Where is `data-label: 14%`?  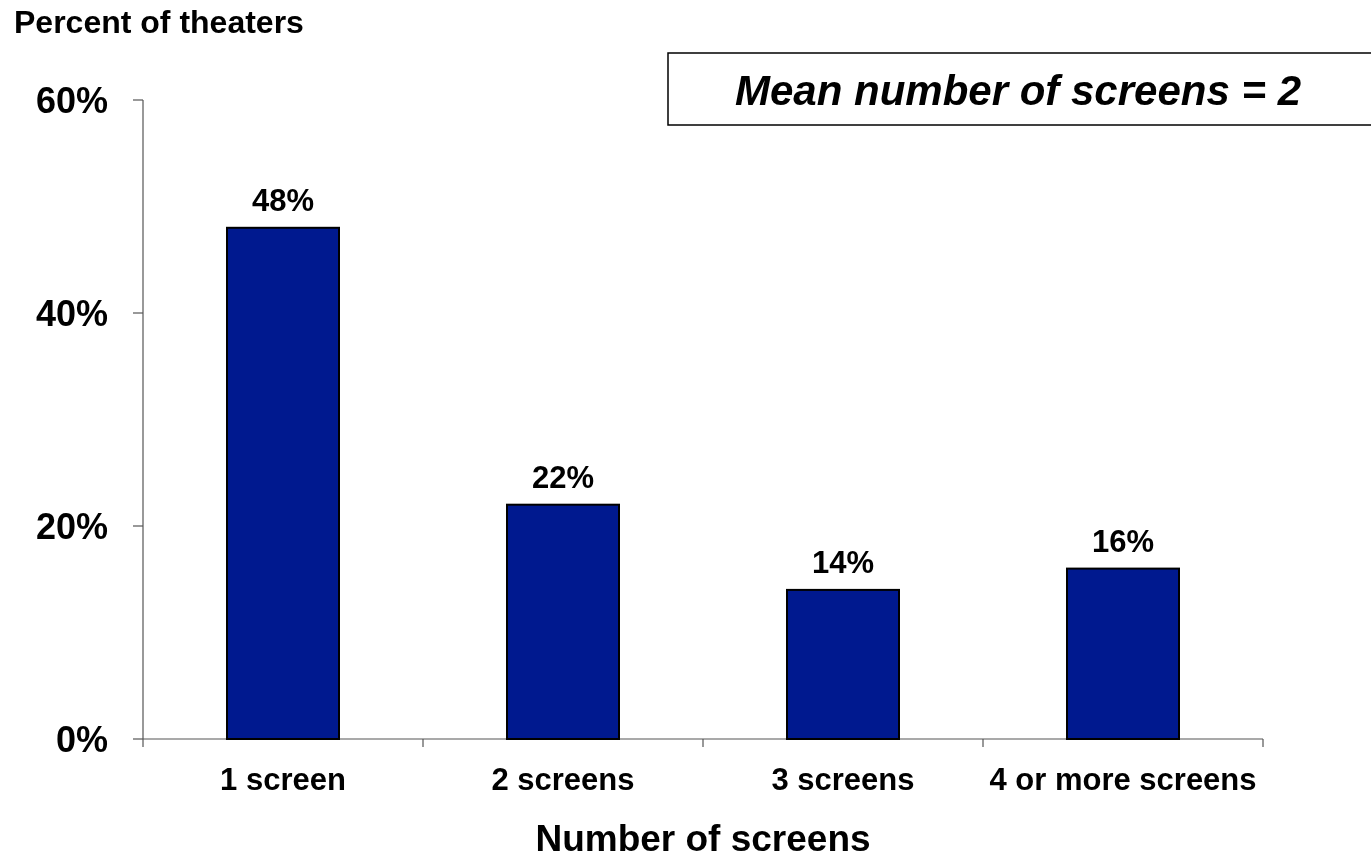 data-label: 14% is located at coordinates (843, 562).